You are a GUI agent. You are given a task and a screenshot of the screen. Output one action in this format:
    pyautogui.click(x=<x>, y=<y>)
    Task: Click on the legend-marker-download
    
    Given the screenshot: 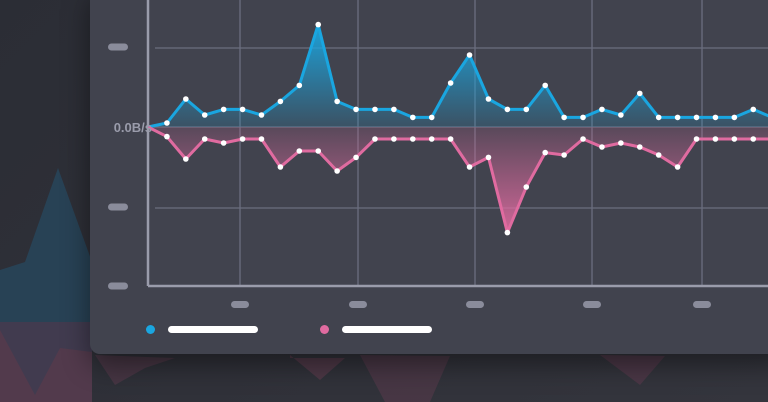 What is the action you would take?
    pyautogui.click(x=324, y=329)
    